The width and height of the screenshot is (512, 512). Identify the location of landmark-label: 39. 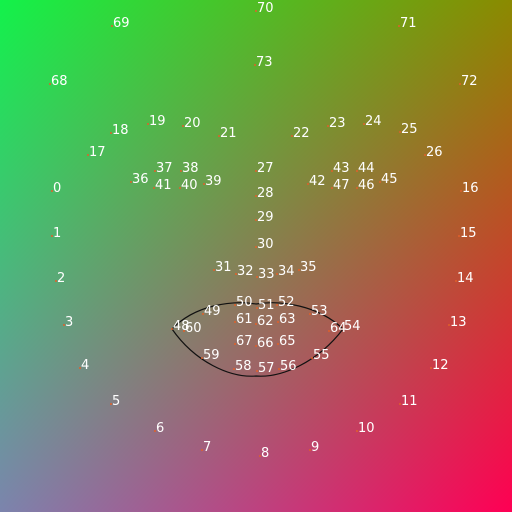
(213, 181).